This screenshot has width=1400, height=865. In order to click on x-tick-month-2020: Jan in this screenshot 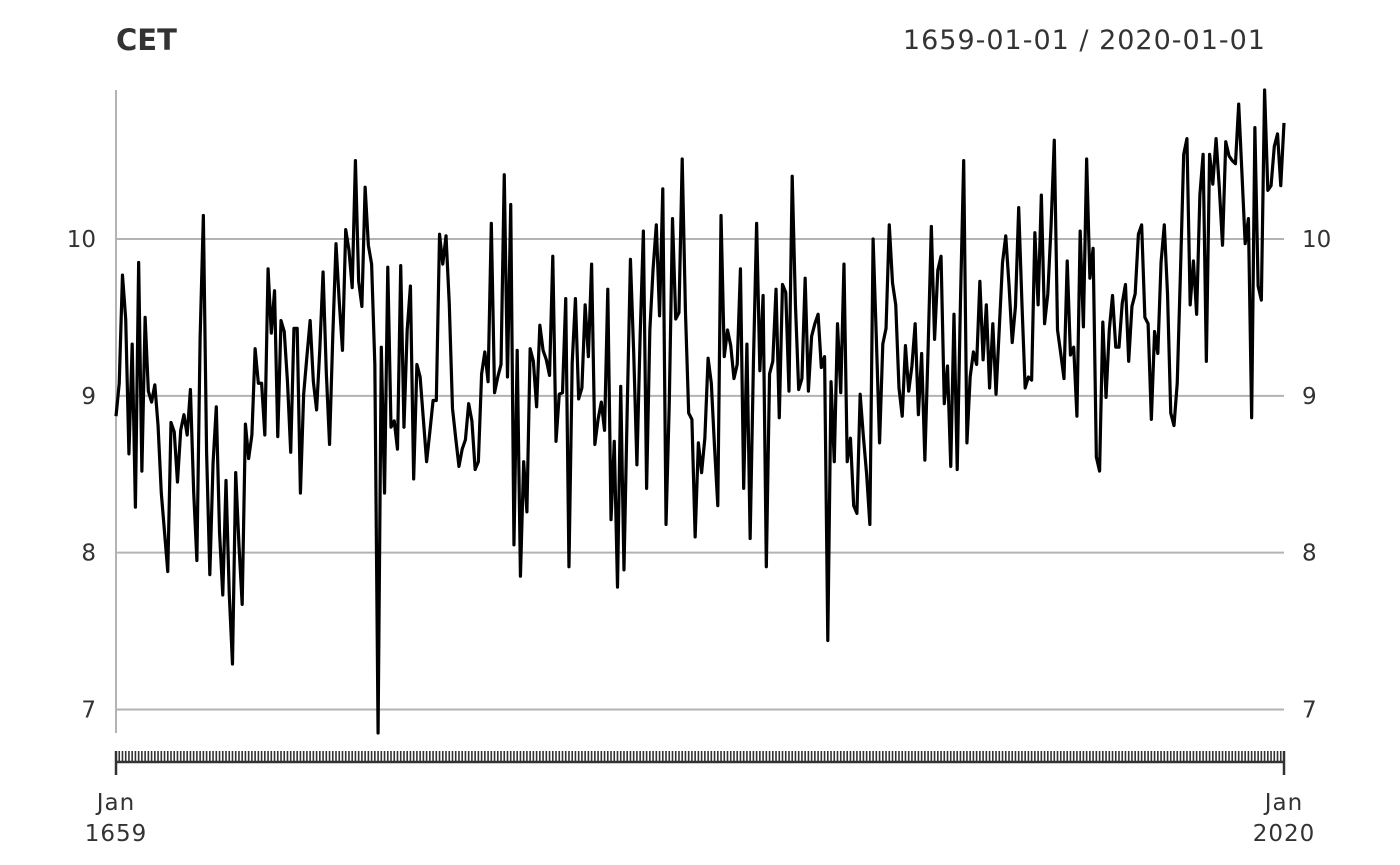, I will do `click(1283, 803)`.